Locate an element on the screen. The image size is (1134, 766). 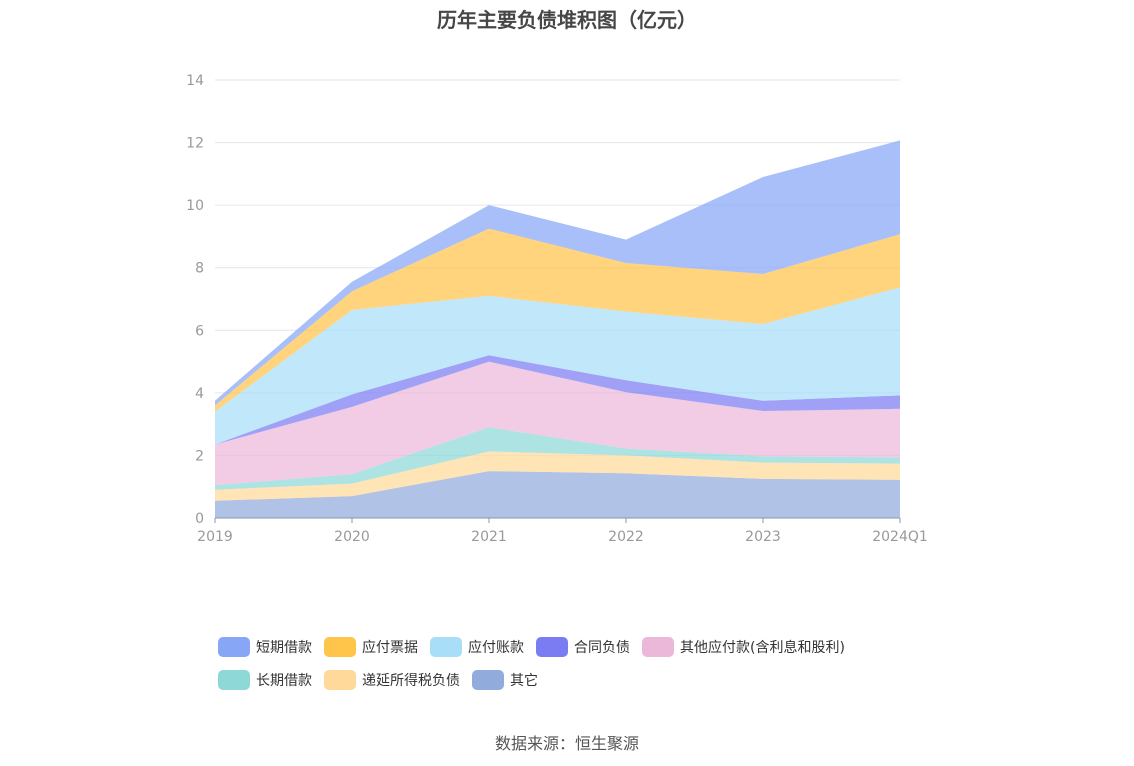
legend-label: 短期借款 is located at coordinates (284, 647).